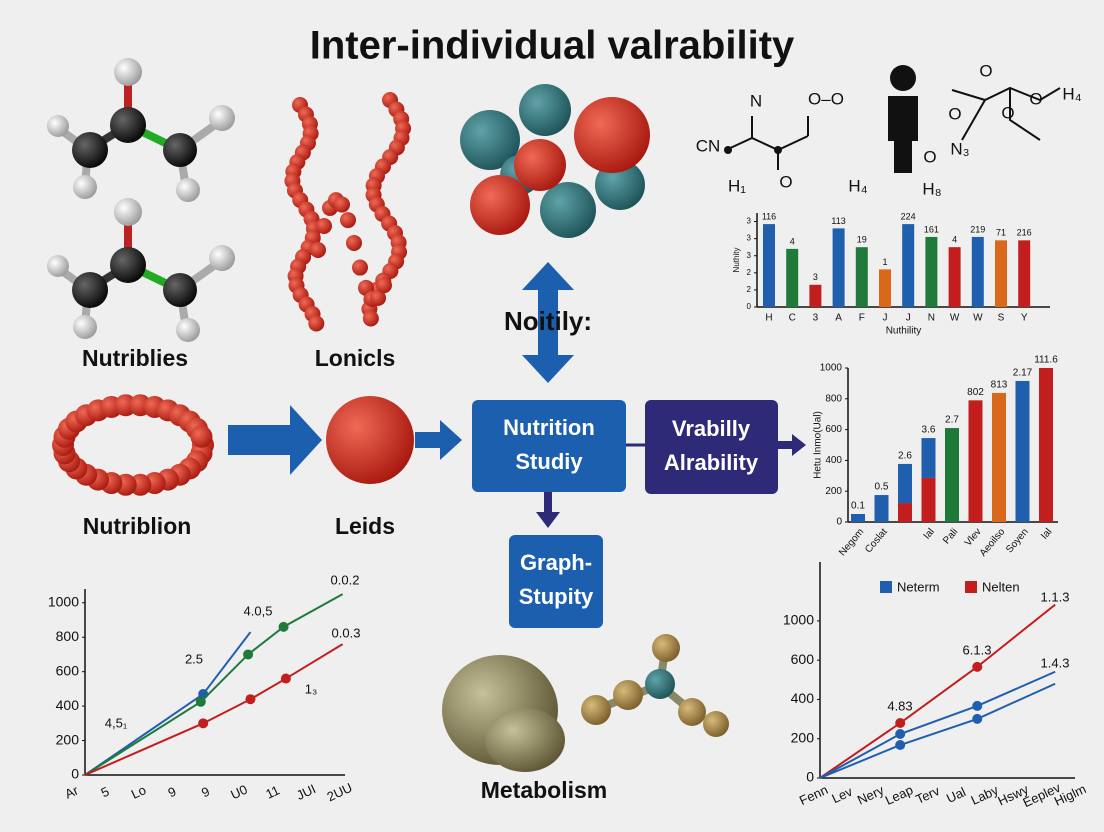  Describe the element at coordinates (525, 740) in the screenshot. I see `nutrient-blob` at that location.